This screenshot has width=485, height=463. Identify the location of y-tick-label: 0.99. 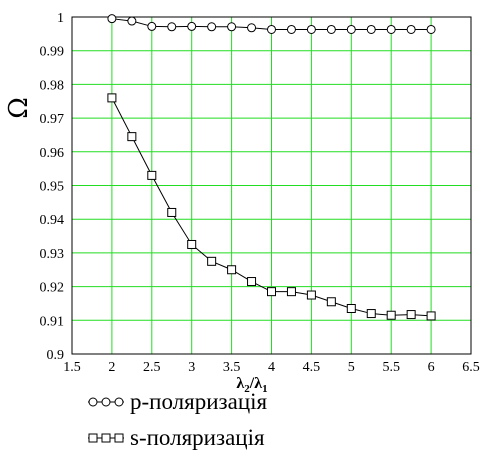
(52, 52).